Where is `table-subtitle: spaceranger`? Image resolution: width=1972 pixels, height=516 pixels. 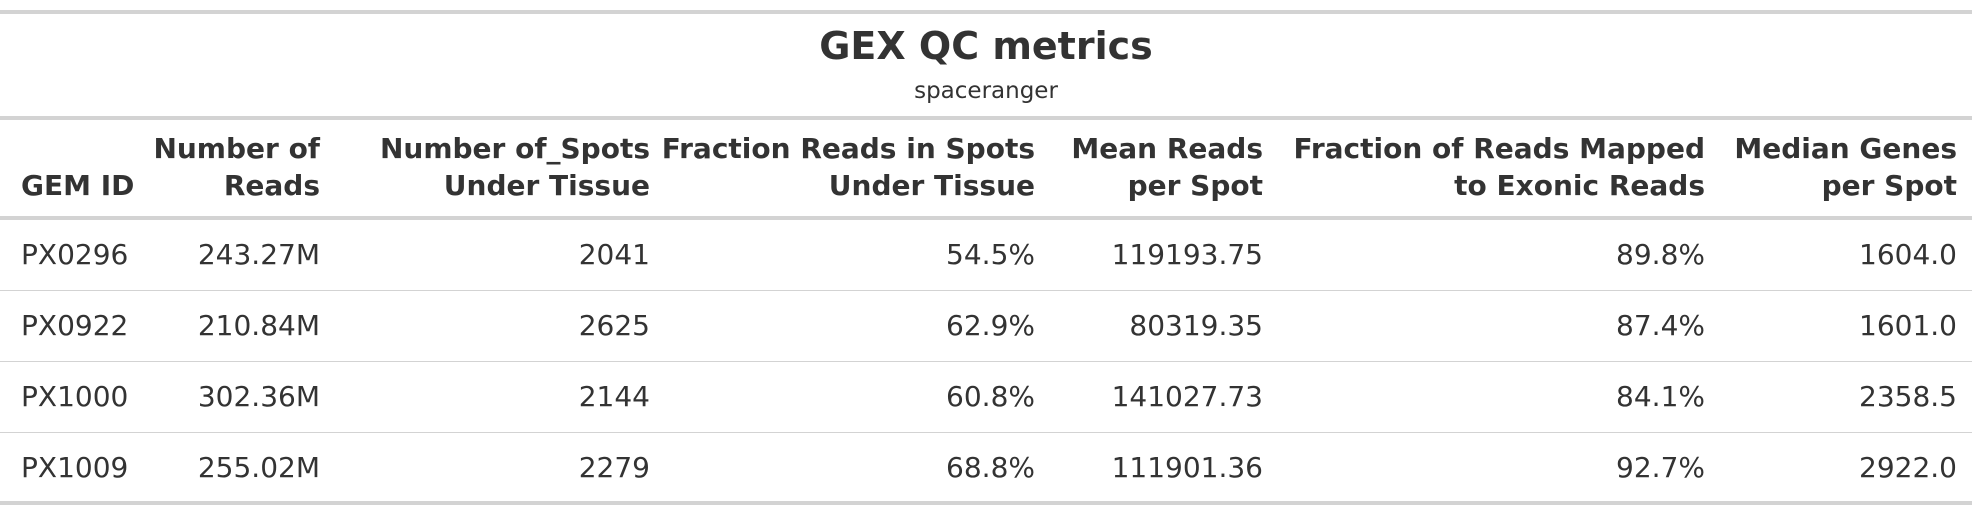
table-subtitle: spaceranger is located at coordinates (986, 91).